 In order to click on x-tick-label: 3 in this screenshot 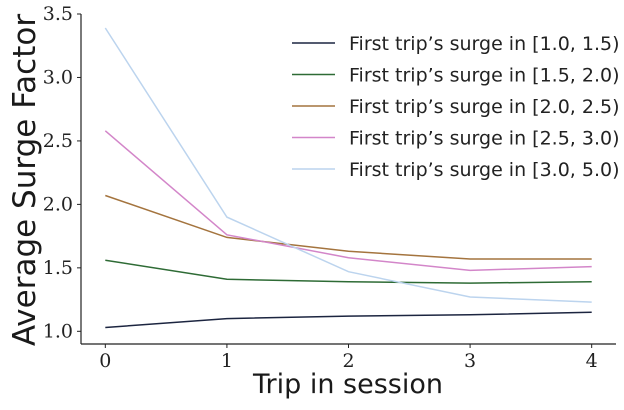, I will do `click(470, 361)`.